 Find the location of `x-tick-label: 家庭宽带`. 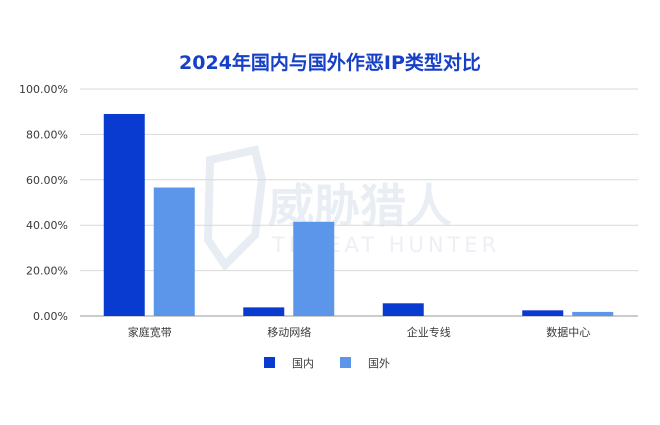

x-tick-label: 家庭宽带 is located at coordinates (150, 332).